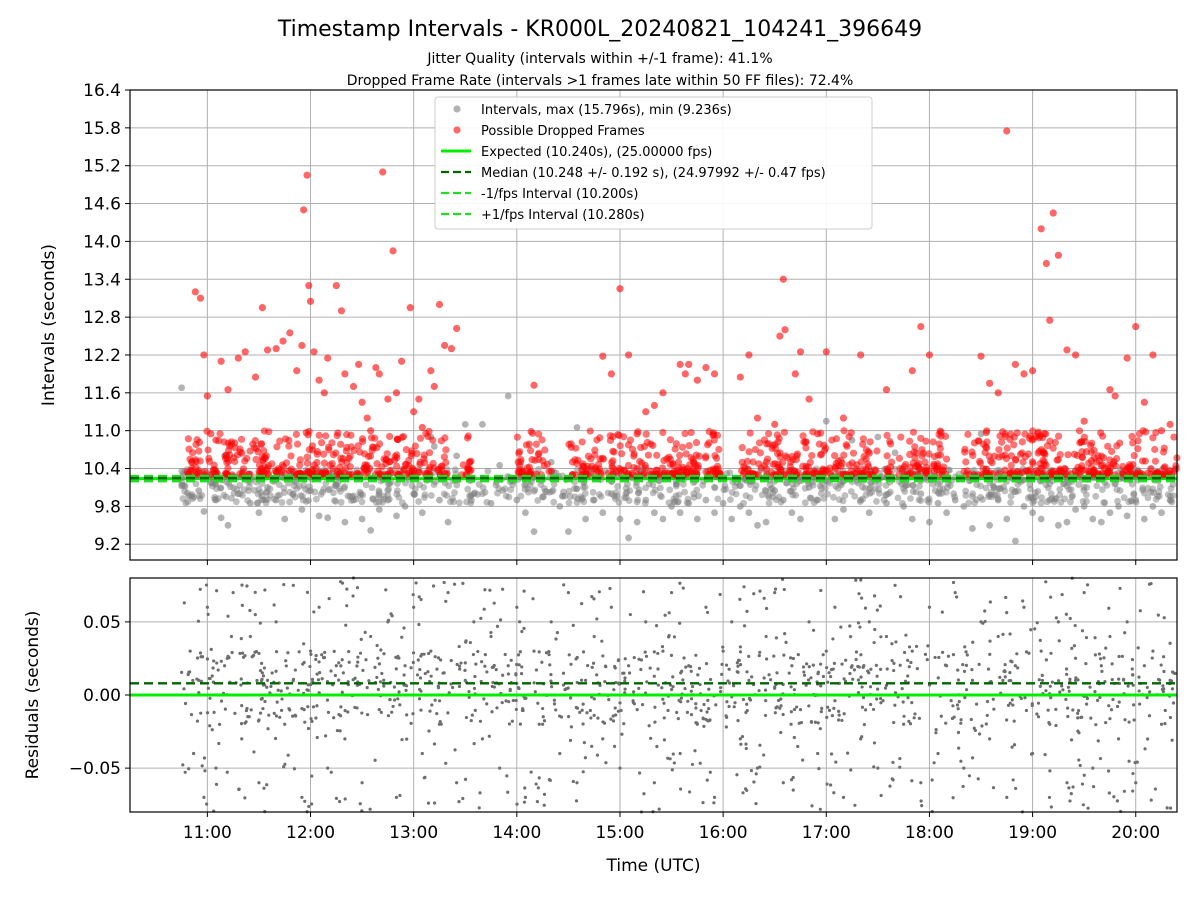 This screenshot has width=1200, height=900. Describe the element at coordinates (102, 470) in the screenshot. I see `y-tick-label: 10.4` at that location.